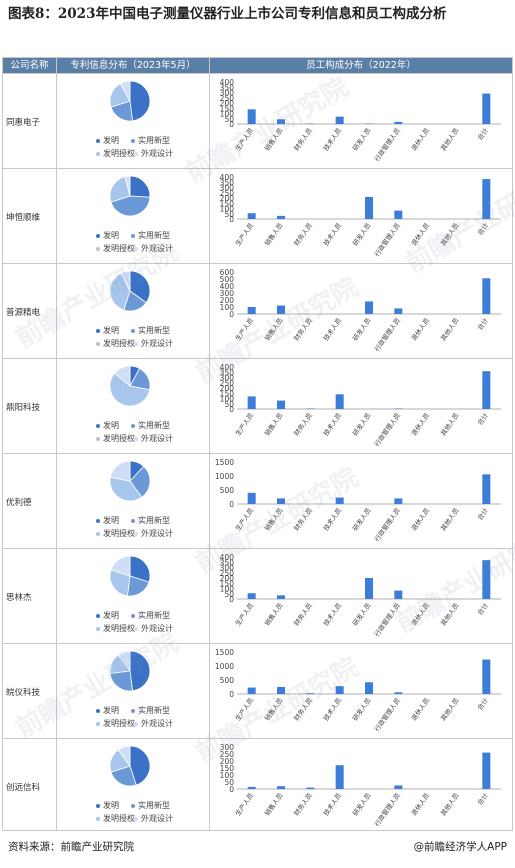  I want to click on source-note: 资料来源：前瞻产业研究院, so click(71, 847).